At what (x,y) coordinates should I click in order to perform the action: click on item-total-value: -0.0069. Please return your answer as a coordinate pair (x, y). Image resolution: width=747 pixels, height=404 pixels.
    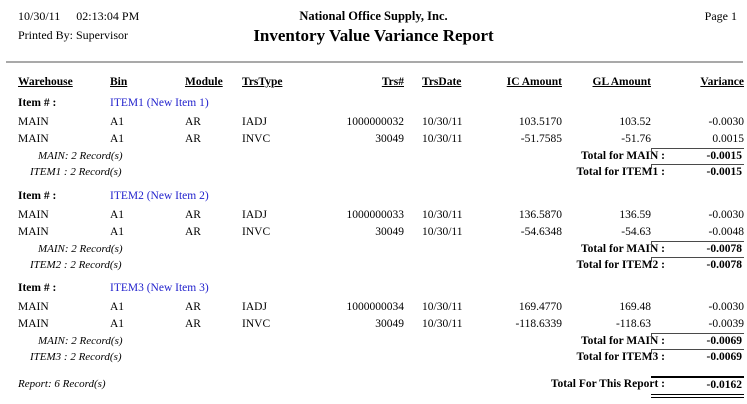
    Looking at the image, I should click on (697, 357).